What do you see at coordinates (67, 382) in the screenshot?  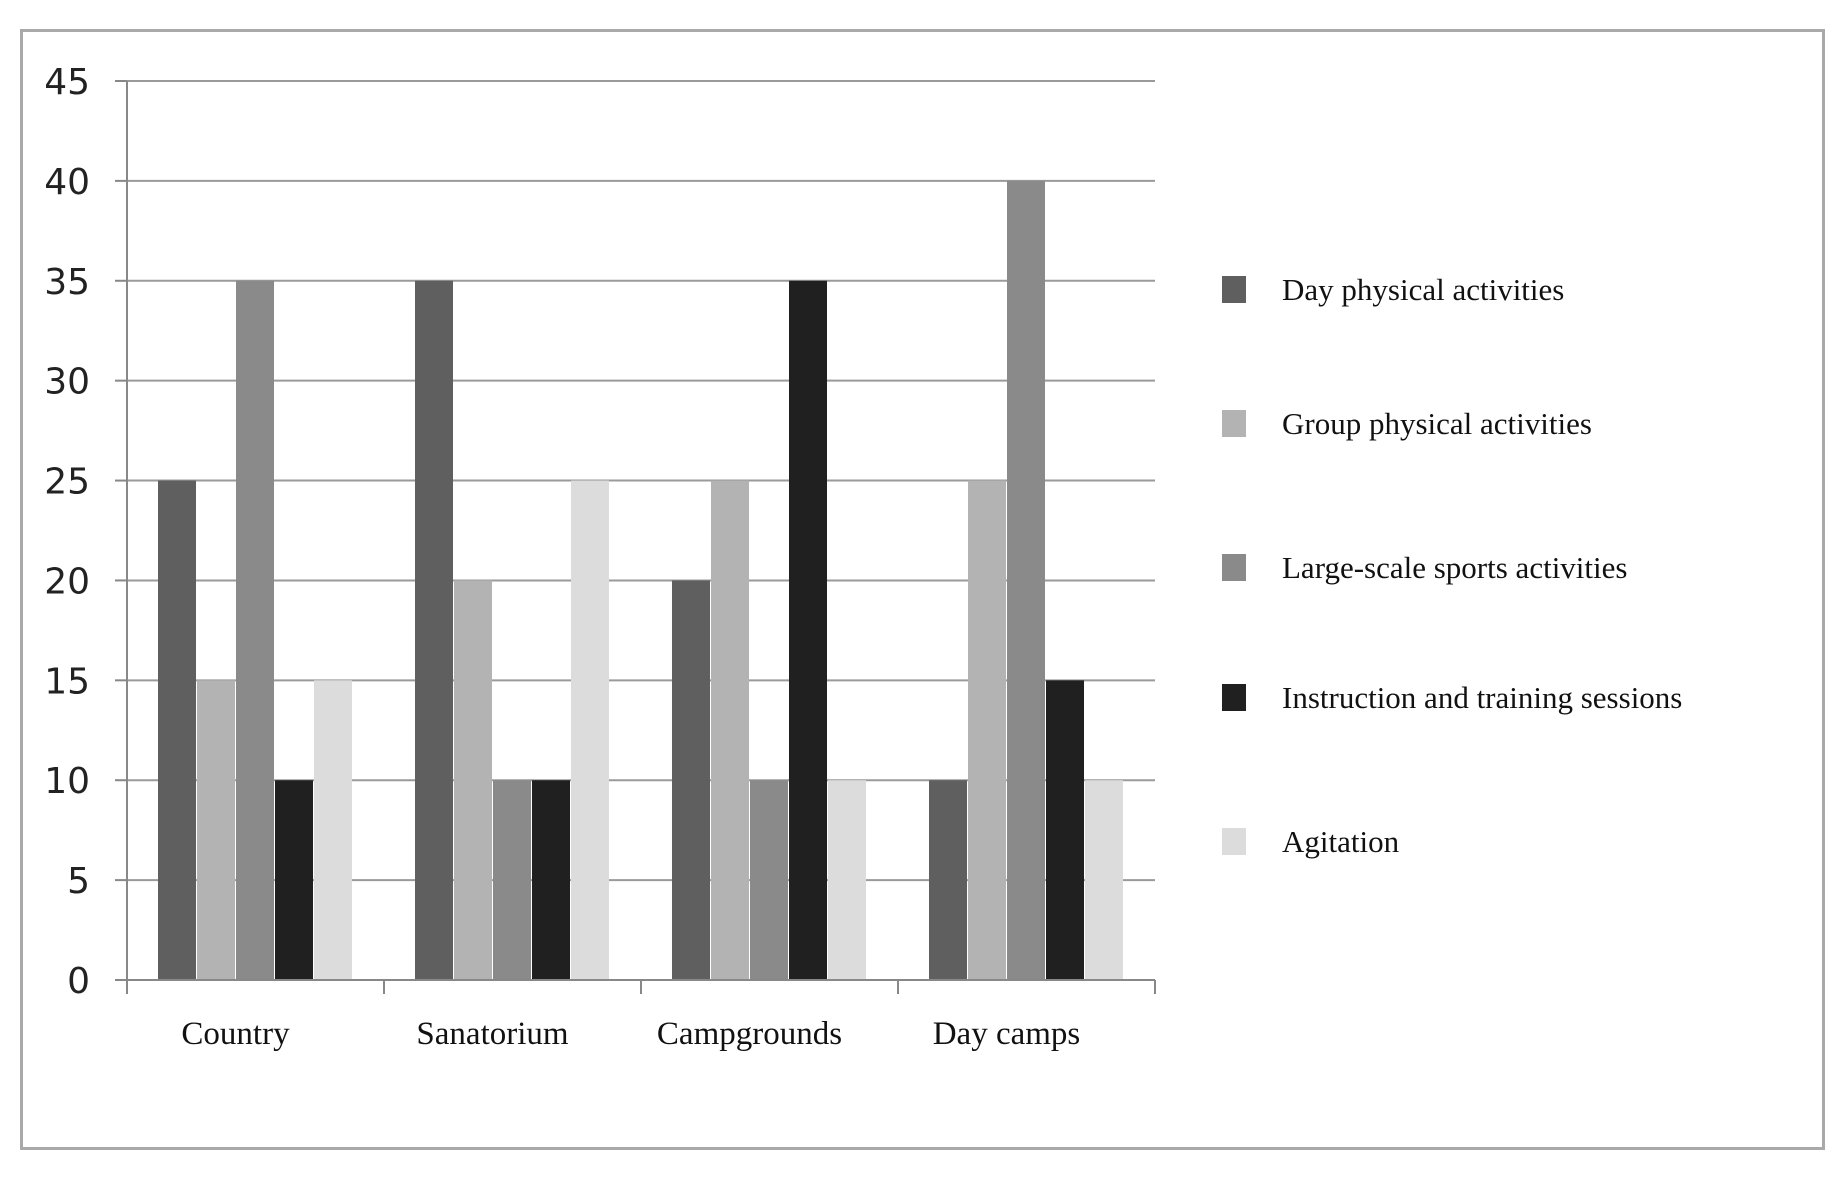 I see `y-tick-label-30: 30` at bounding box center [67, 382].